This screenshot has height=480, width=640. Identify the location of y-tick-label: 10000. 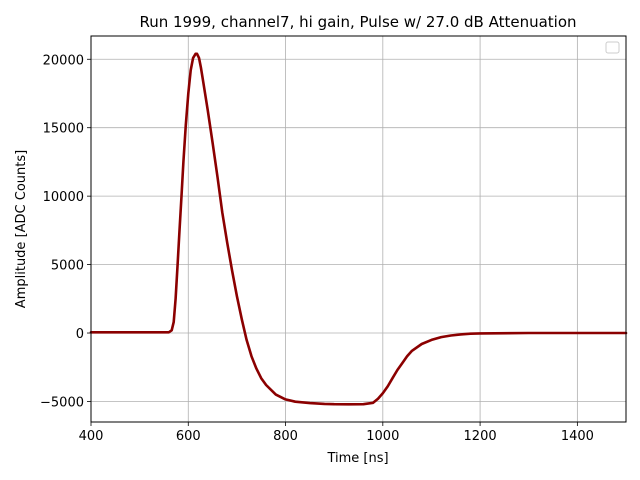
(63, 197).